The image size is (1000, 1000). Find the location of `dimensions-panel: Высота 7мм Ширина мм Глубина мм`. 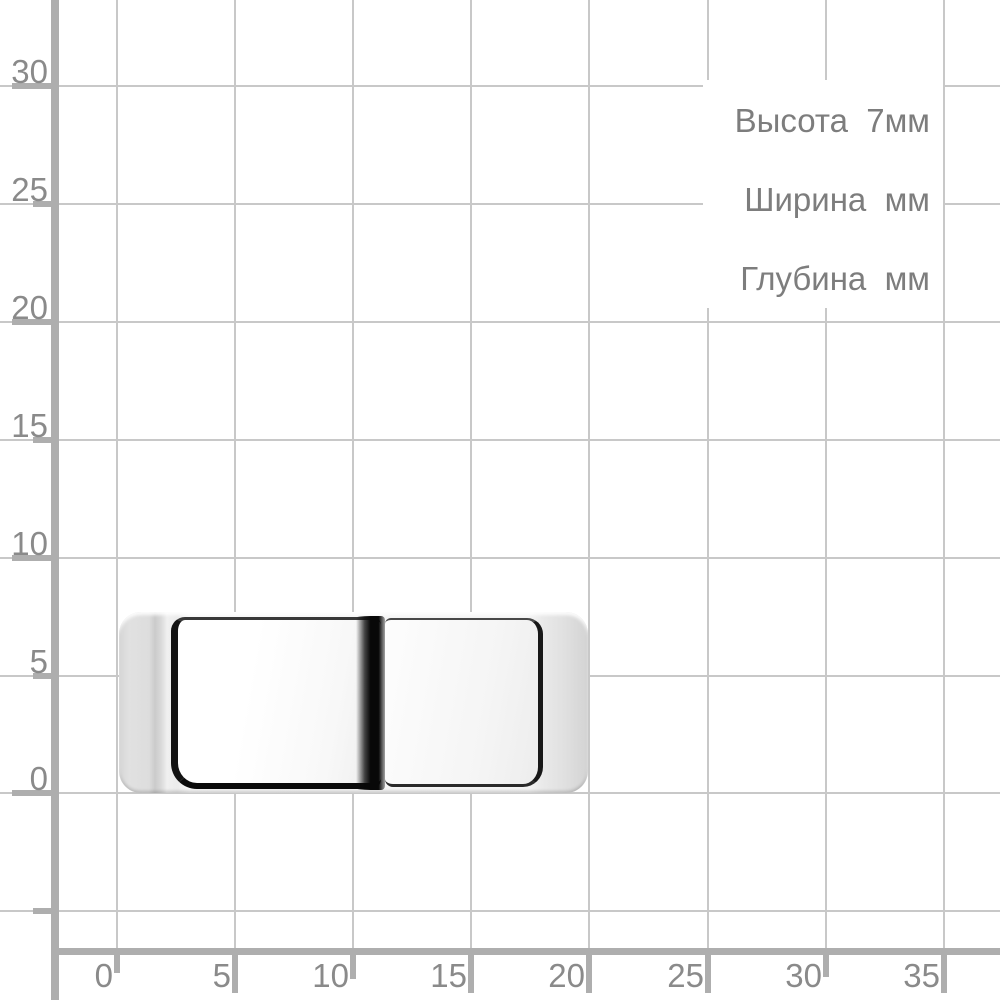

dimensions-panel: Высота 7мм Ширина мм Глубина мм is located at coordinates (823, 194).